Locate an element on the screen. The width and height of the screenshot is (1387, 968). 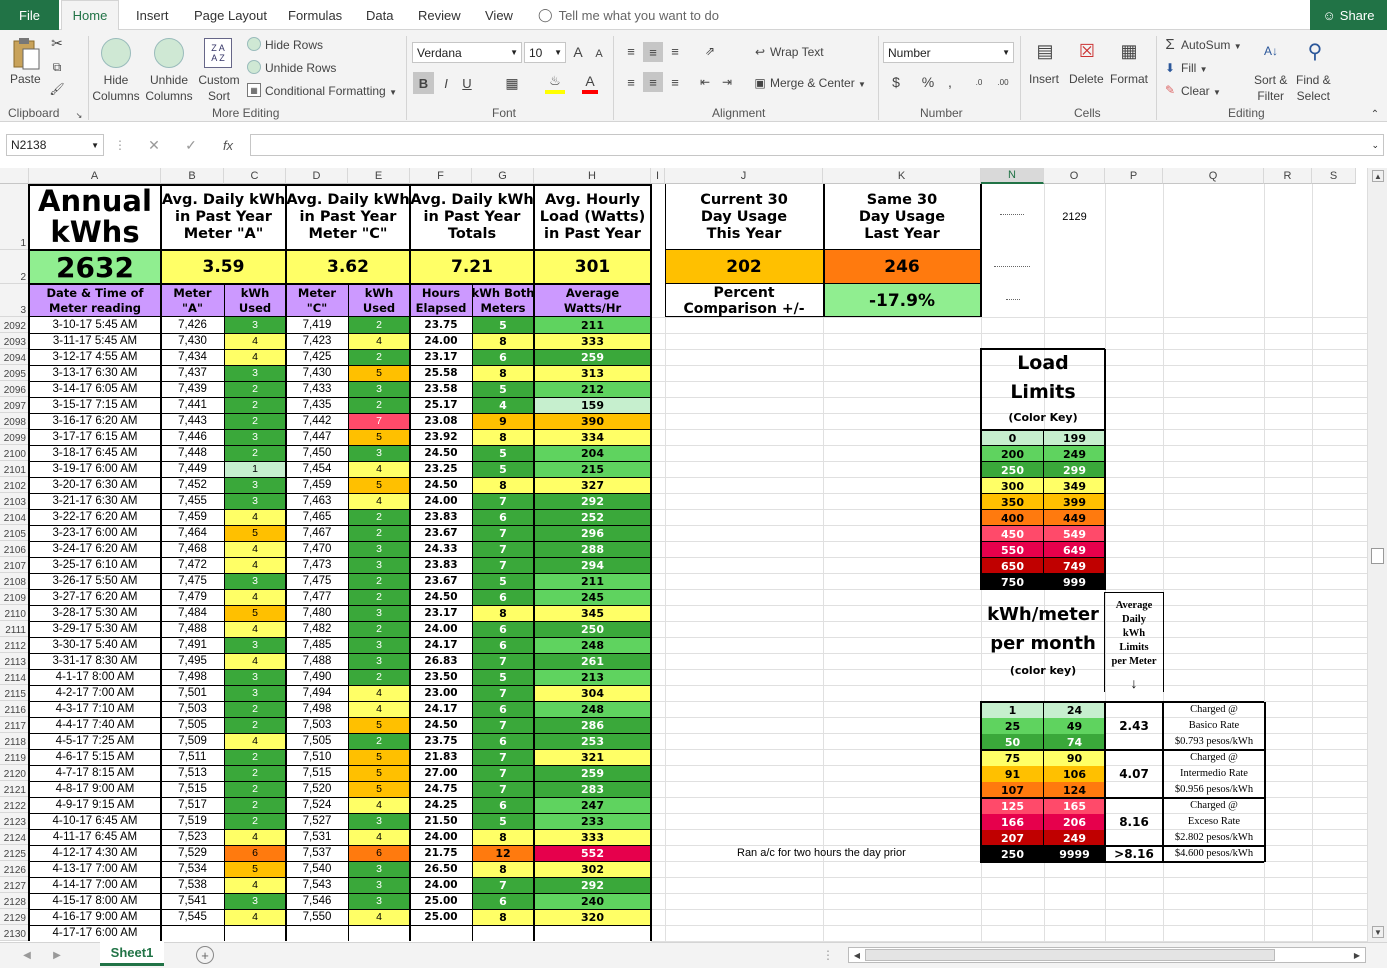
avg-watts-cell: 288 is located at coordinates (592, 549).